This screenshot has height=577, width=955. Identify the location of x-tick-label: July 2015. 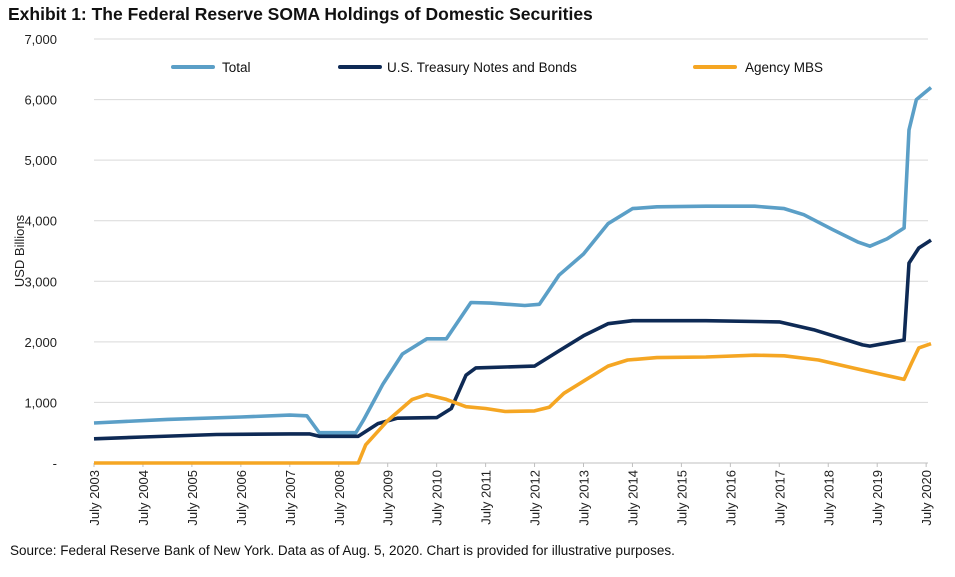
(681, 498).